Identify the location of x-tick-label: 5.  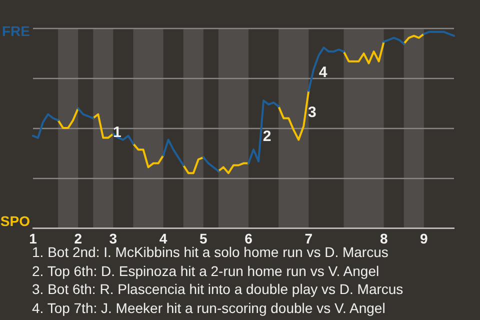
(204, 238).